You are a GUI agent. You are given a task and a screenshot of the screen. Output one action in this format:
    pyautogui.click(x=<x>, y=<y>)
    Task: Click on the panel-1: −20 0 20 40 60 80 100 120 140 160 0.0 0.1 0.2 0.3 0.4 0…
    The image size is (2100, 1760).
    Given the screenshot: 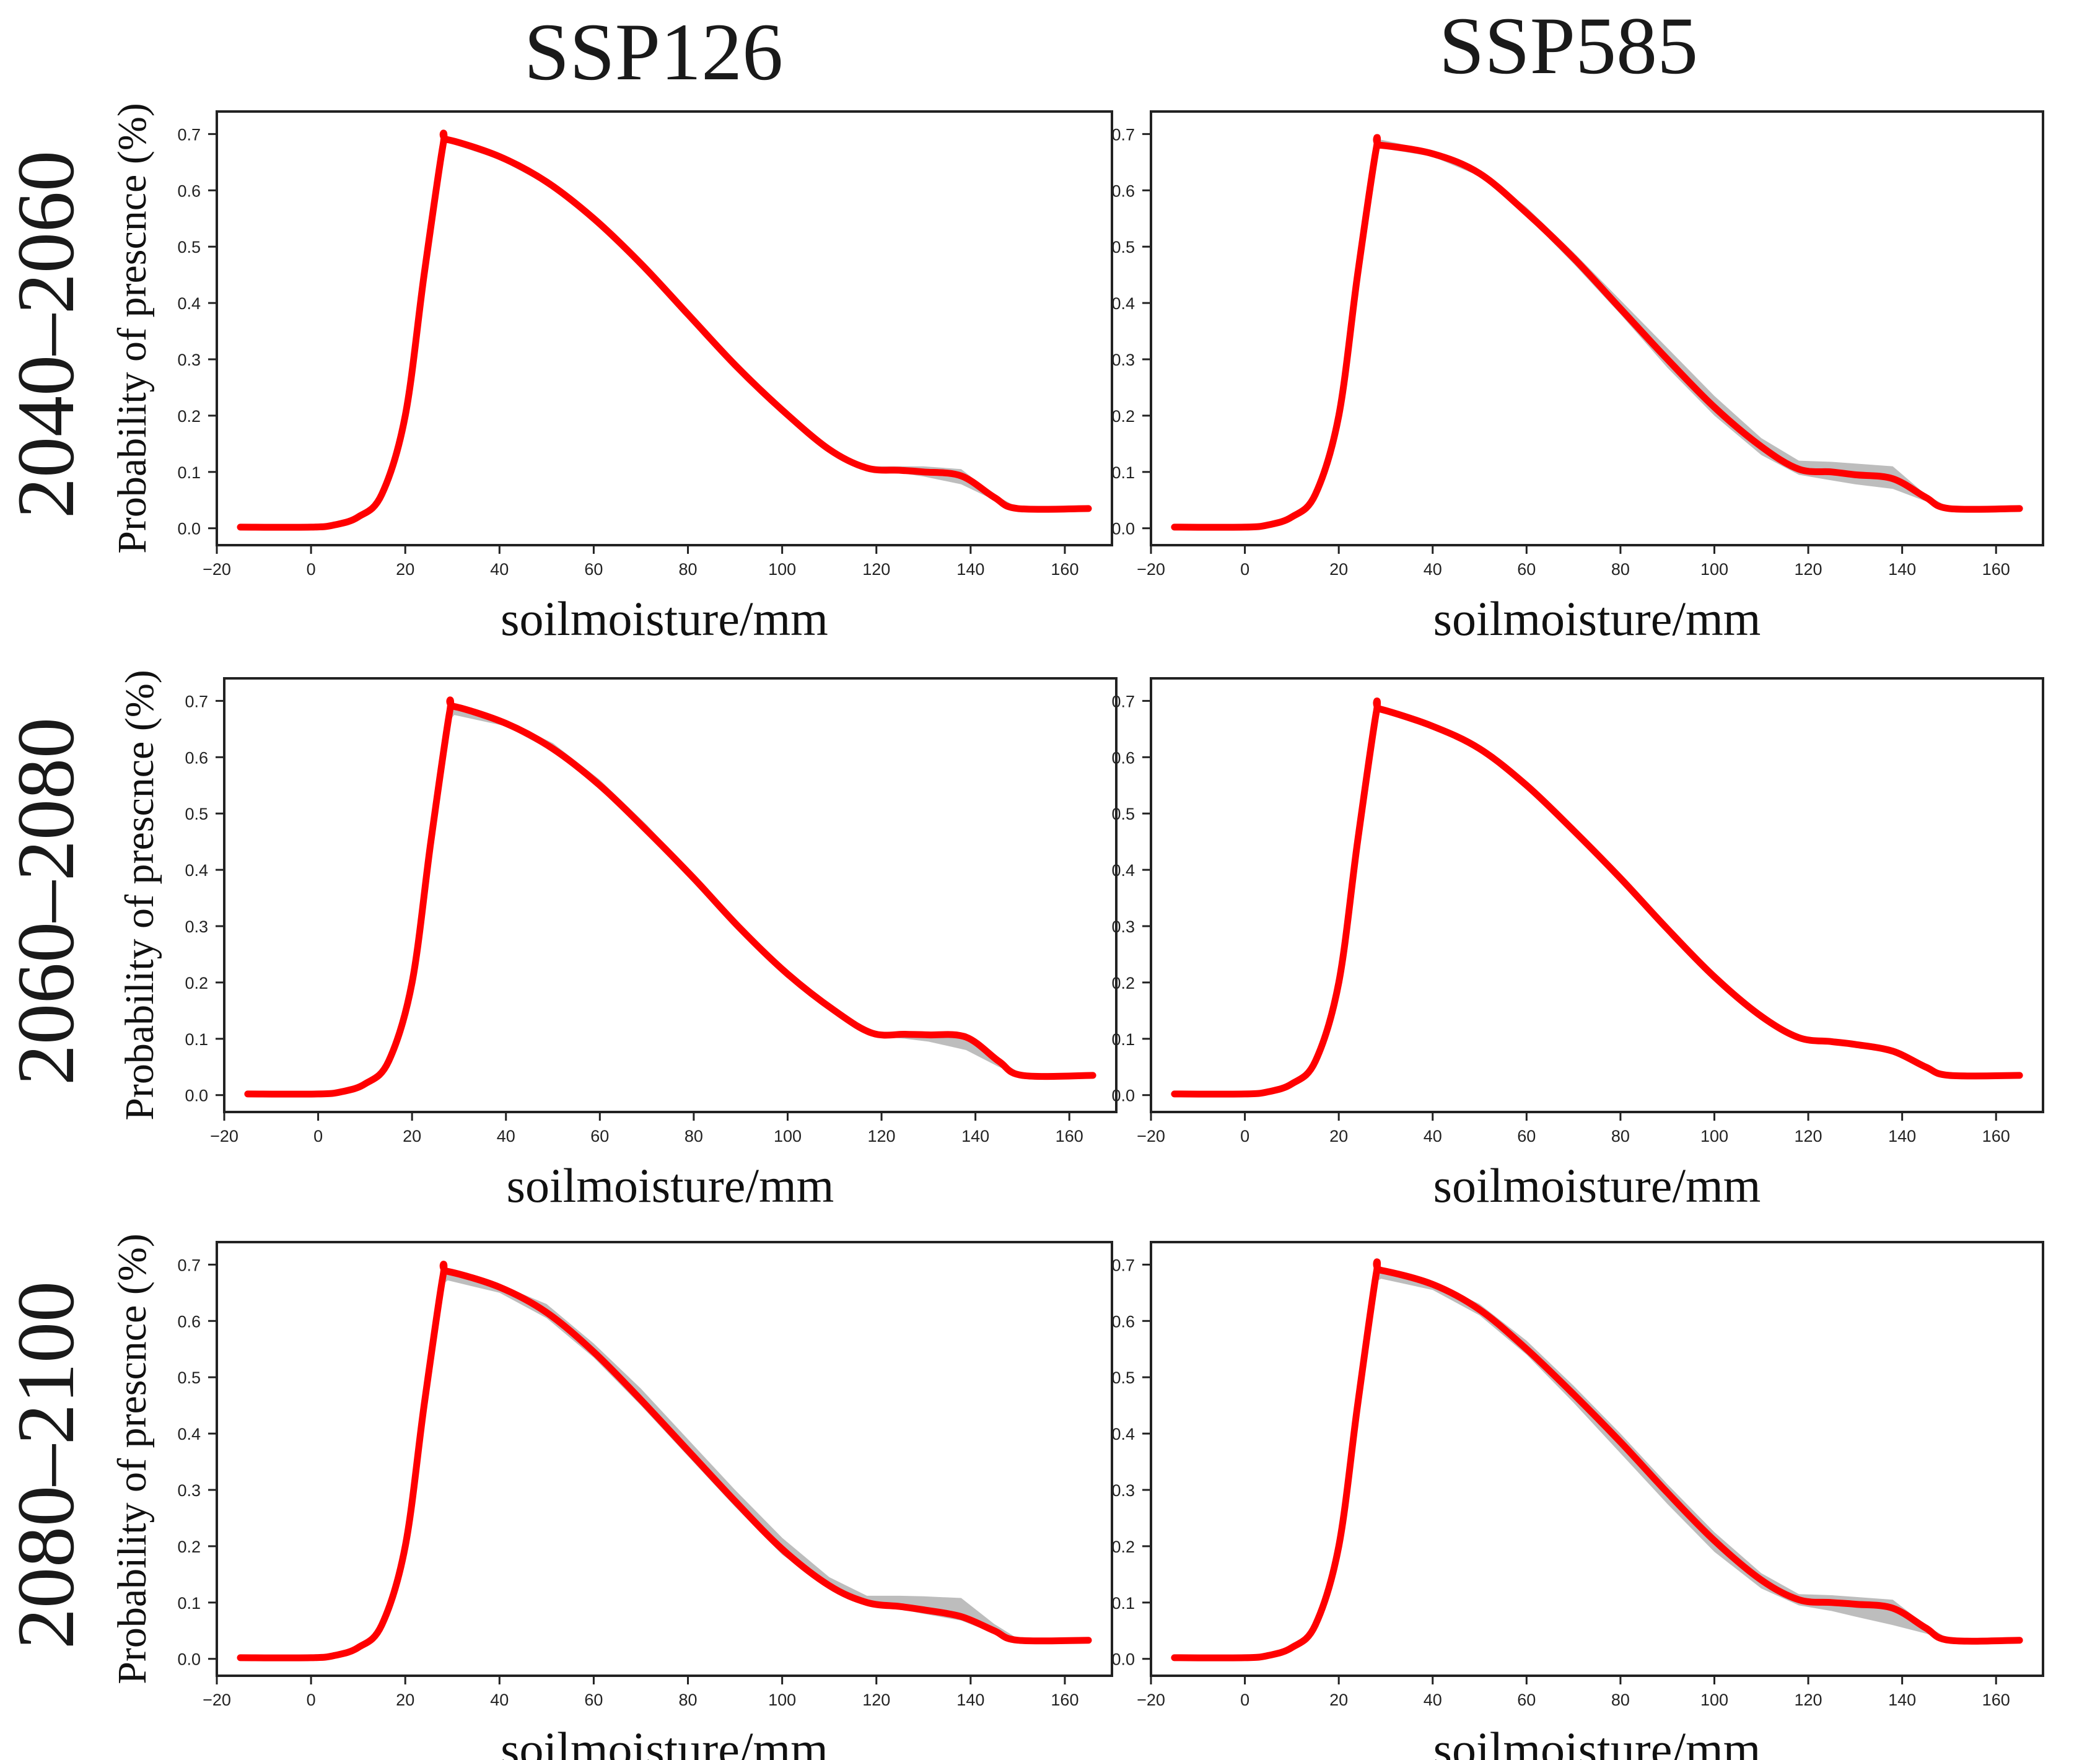 What is the action you would take?
    pyautogui.click(x=611, y=374)
    